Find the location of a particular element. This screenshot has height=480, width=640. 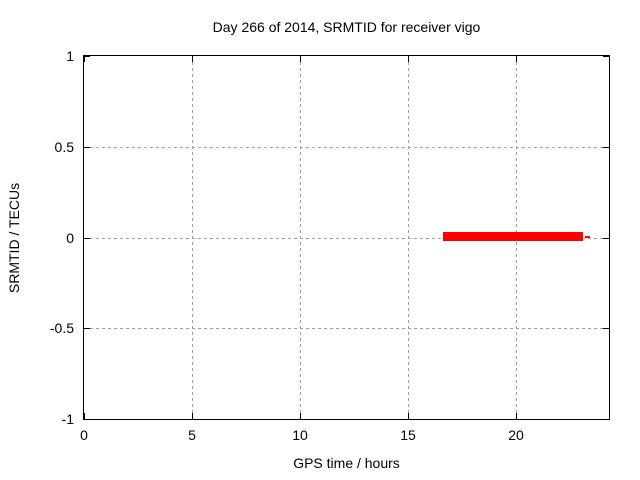

y-tick-label: 0 is located at coordinates (70, 238).